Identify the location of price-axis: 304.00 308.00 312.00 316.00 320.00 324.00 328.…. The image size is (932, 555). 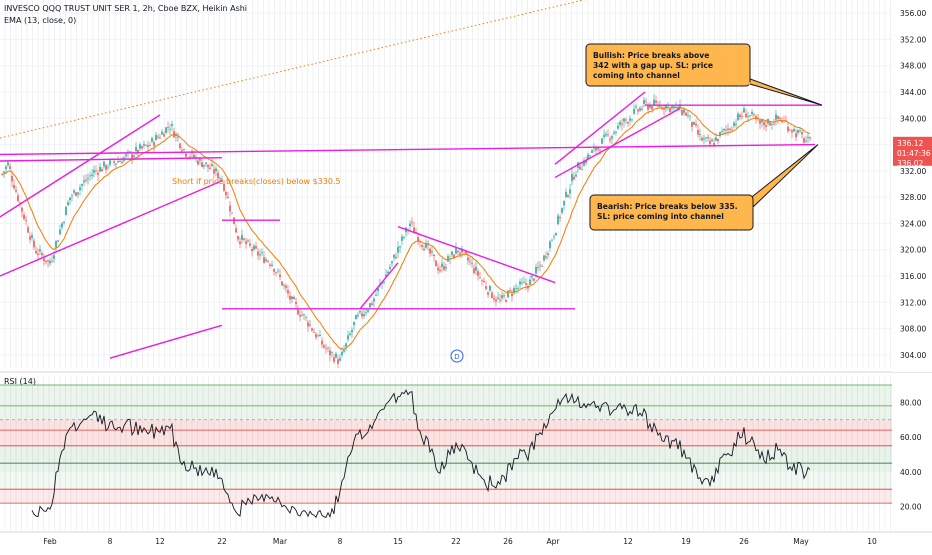
(912, 186).